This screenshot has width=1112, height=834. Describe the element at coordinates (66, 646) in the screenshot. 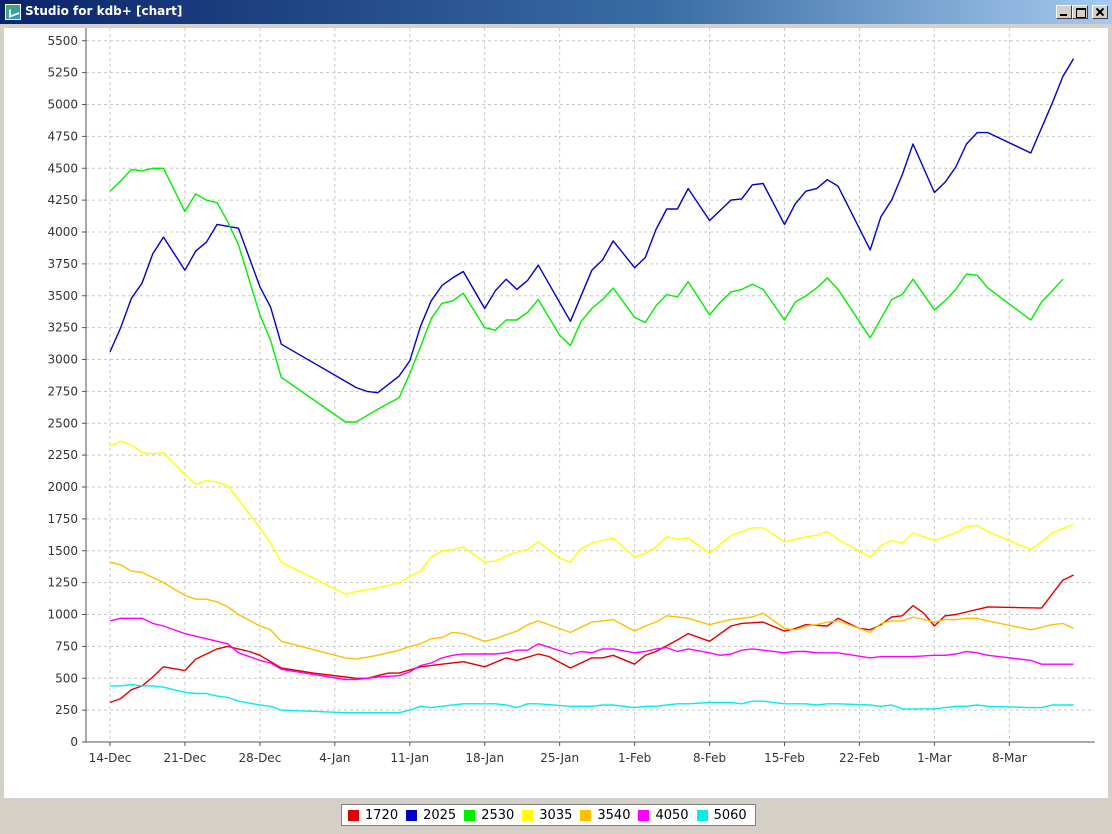

I see `y-tick-label: 750` at that location.